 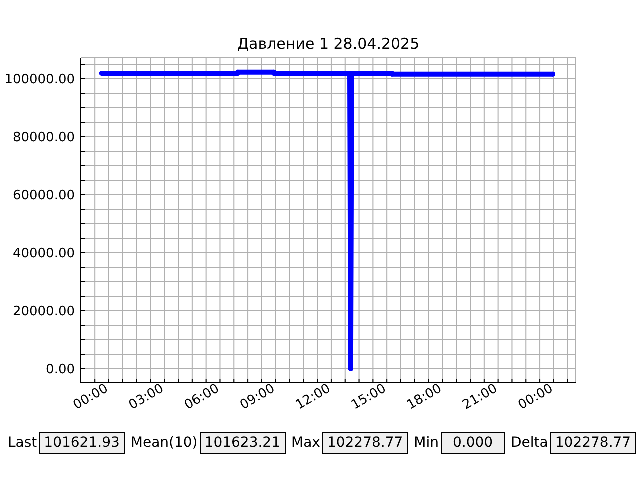 I want to click on text-field: 101623.21, so click(x=243, y=443).